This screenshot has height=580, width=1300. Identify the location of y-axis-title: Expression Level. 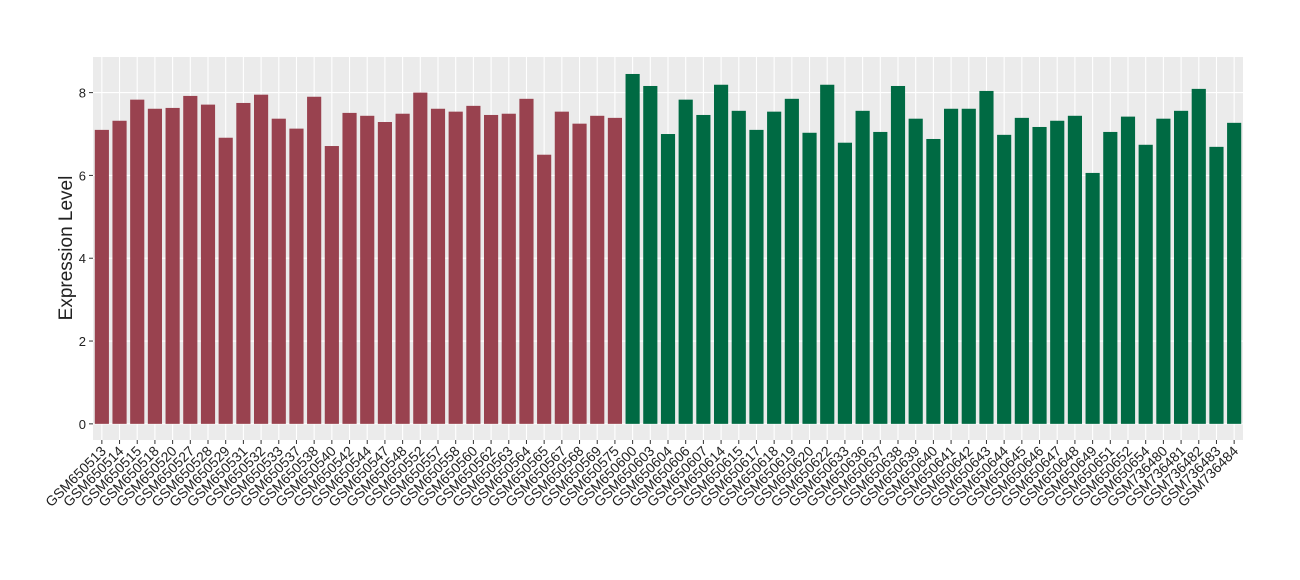
(66, 248).